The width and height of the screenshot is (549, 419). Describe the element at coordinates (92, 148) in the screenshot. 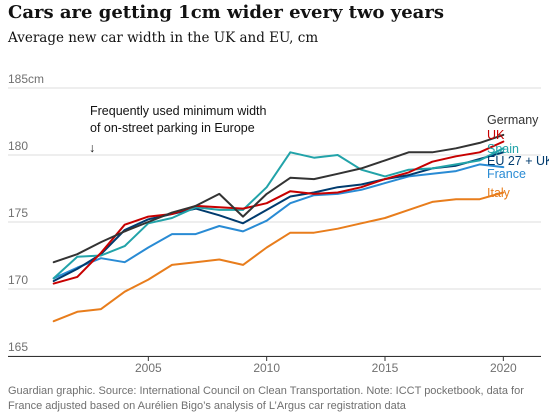

I see `annotation-arrow: ↓` at that location.